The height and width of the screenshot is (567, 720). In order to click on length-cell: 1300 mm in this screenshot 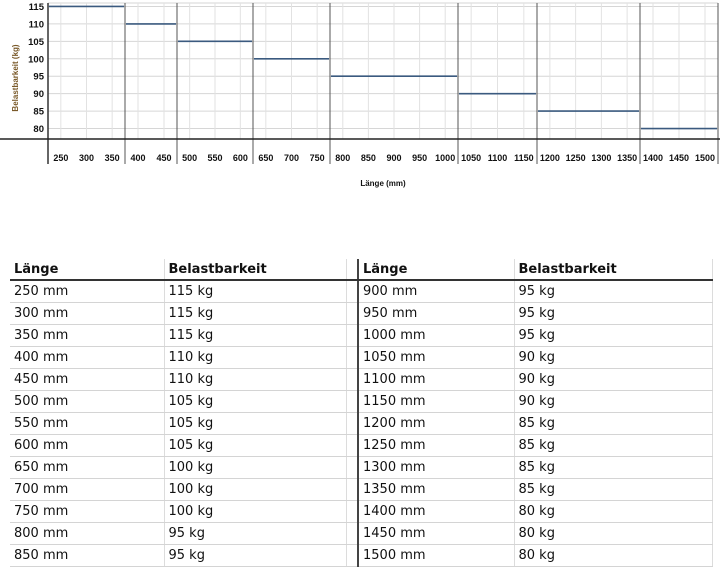, I will do `click(436, 467)`.